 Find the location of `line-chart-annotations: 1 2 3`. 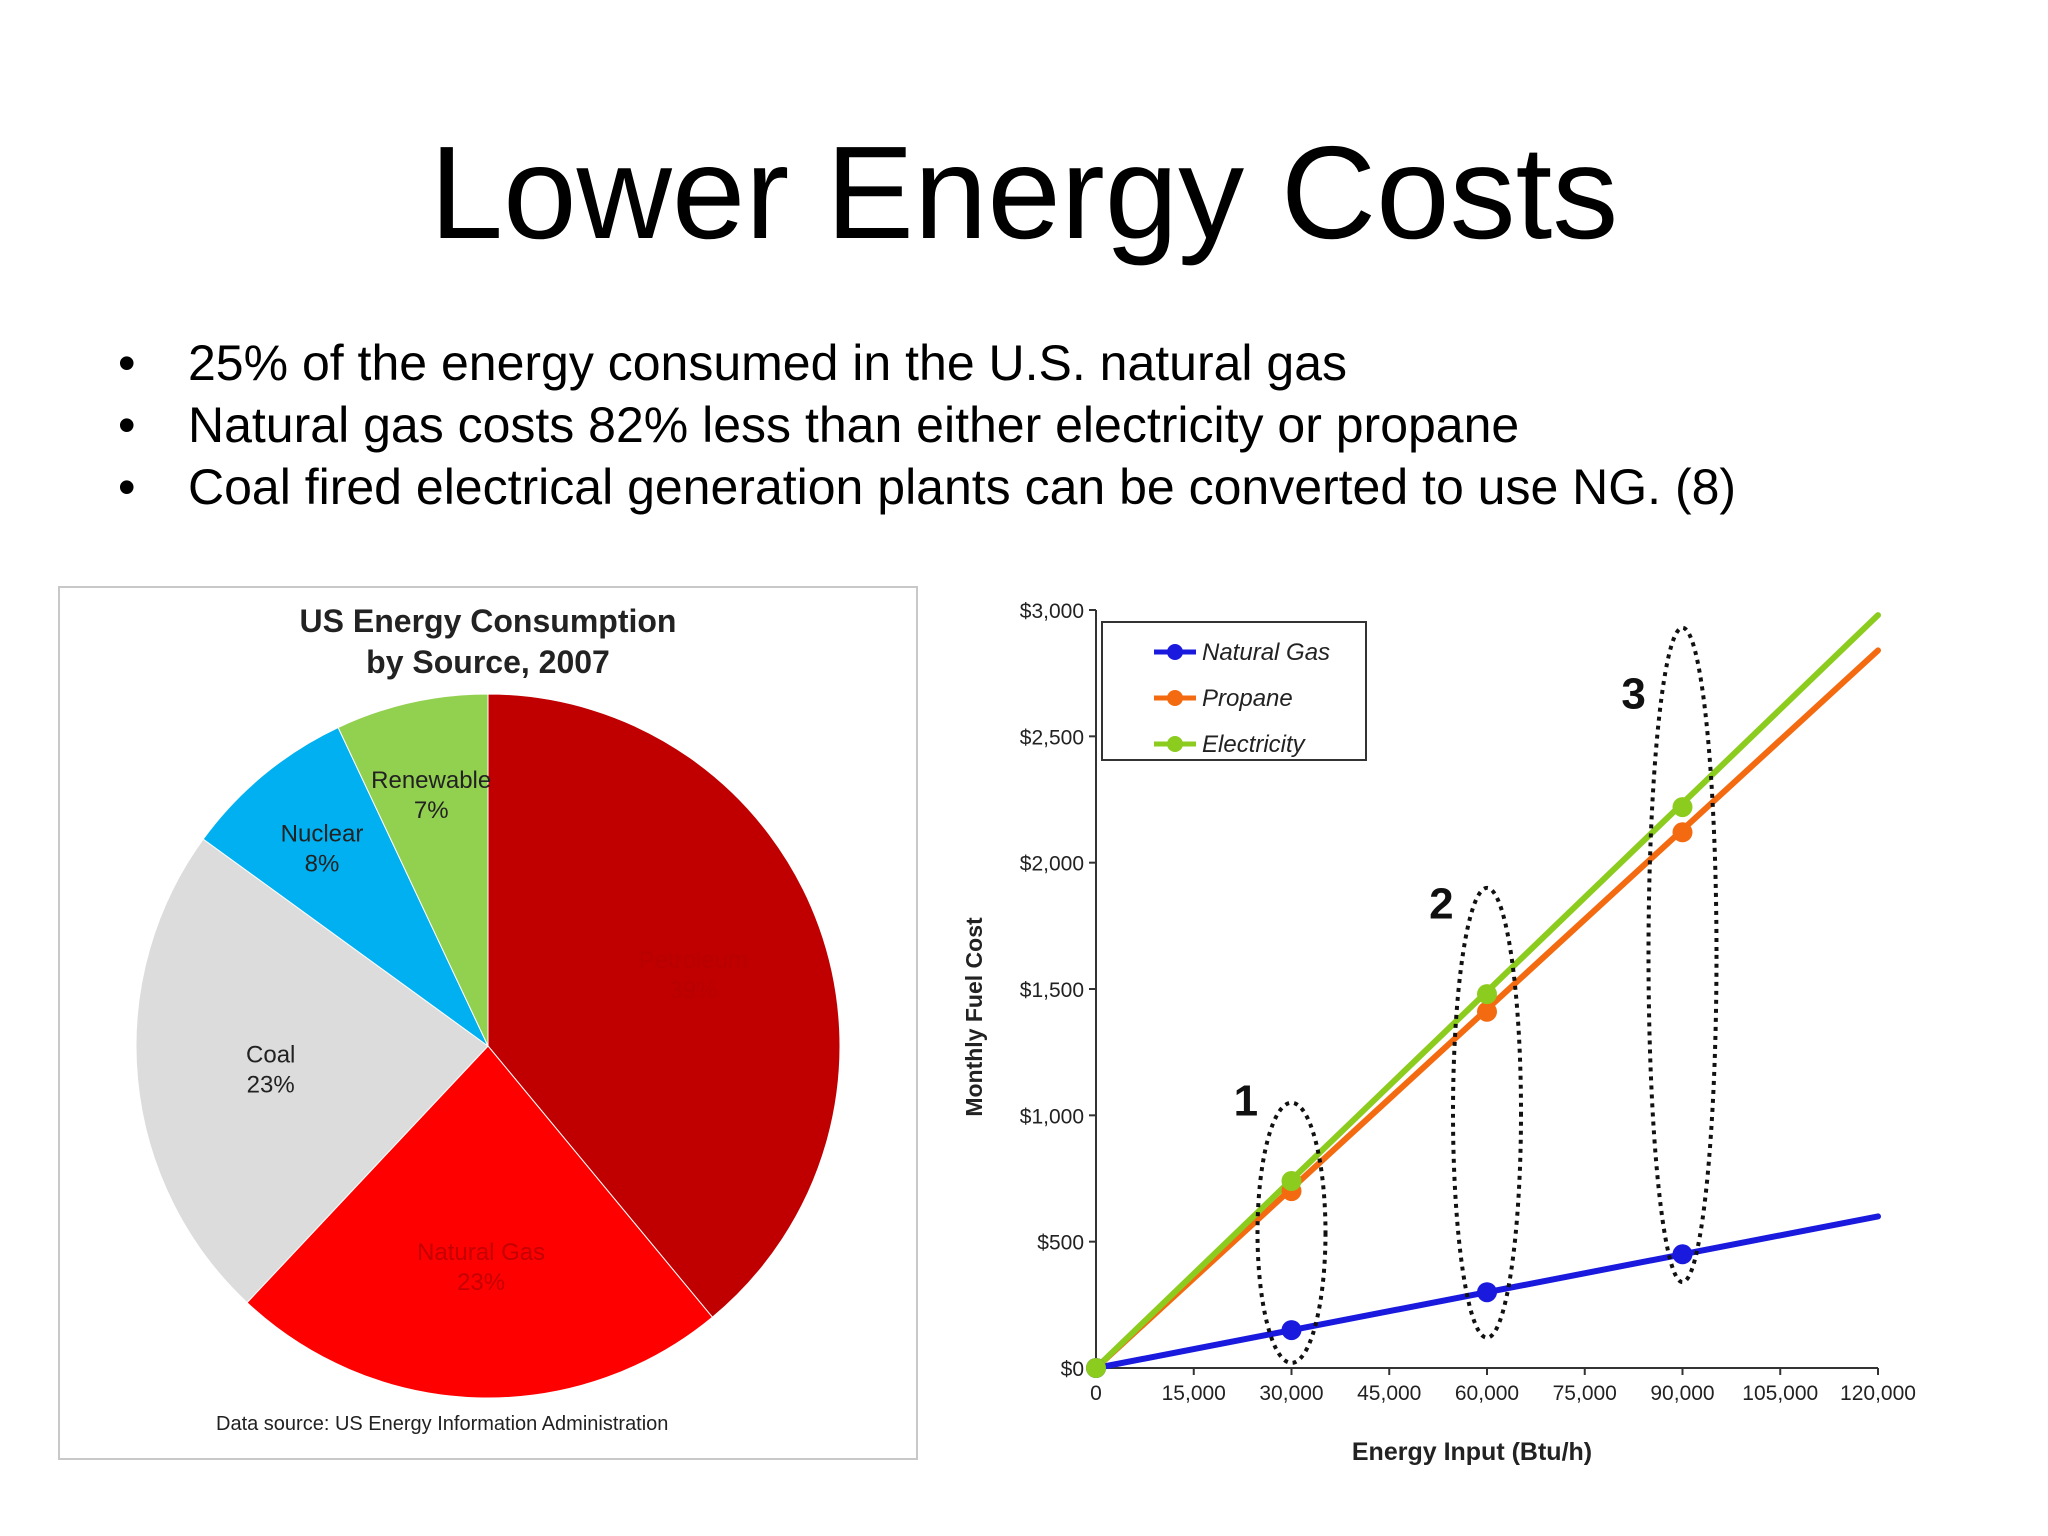

line-chart-annotations: 1 2 3 is located at coordinates (1476, 995).